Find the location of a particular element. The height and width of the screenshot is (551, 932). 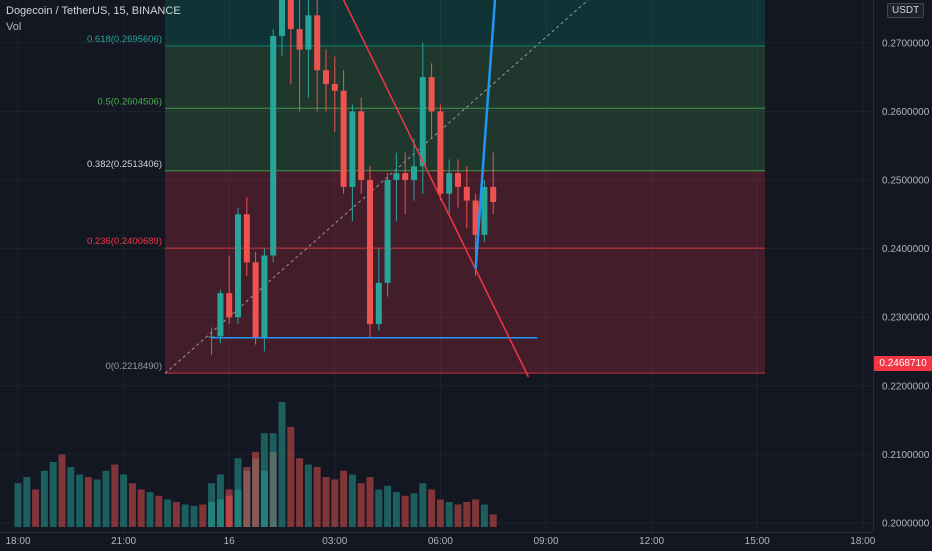

price-tick-label: 0.2400000 is located at coordinates (906, 249).